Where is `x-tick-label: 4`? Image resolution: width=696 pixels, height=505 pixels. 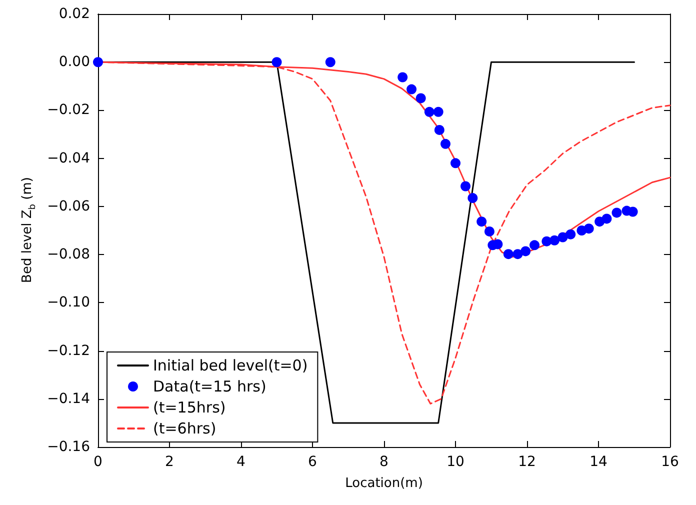
x-tick-label: 4 is located at coordinates (241, 462).